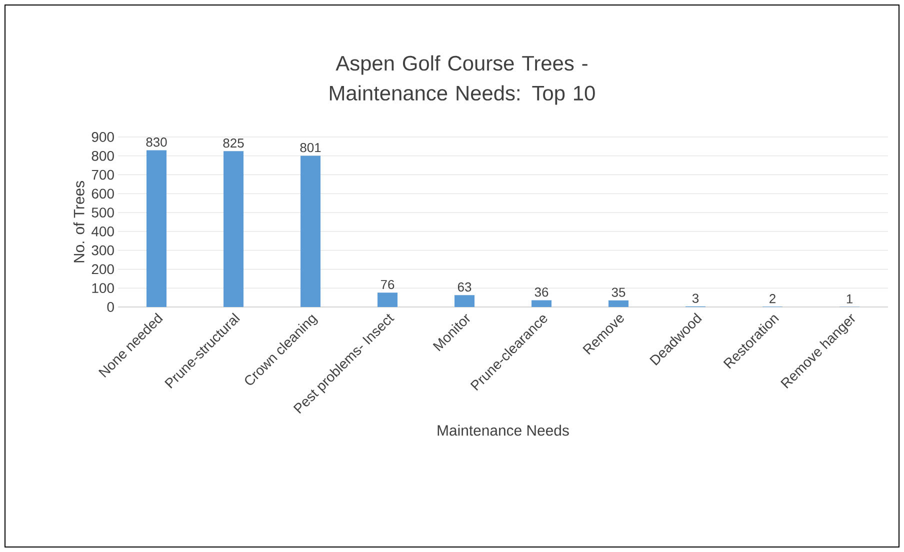 The height and width of the screenshot is (552, 904). I want to click on y-tick-label: 200, so click(103, 269).